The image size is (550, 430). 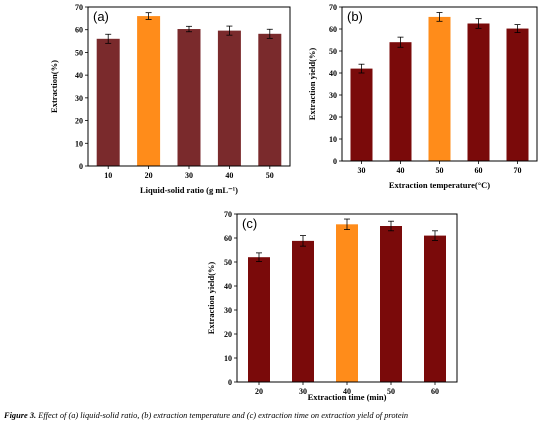 What do you see at coordinates (391, 391) in the screenshot?
I see `panel-c-xtick-label-50: 50` at bounding box center [391, 391].